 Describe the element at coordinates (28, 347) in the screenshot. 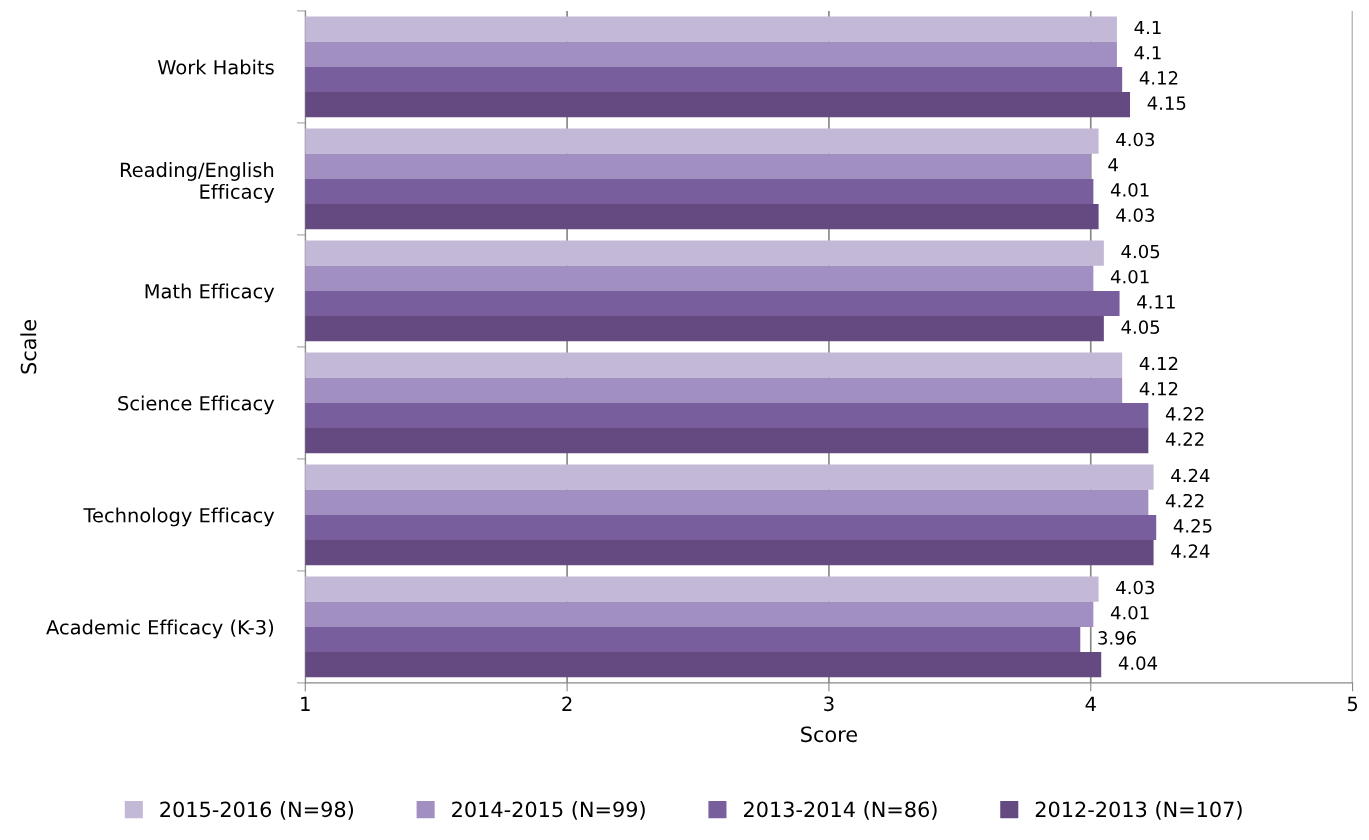

I see `y-axis-title: Scale` at that location.